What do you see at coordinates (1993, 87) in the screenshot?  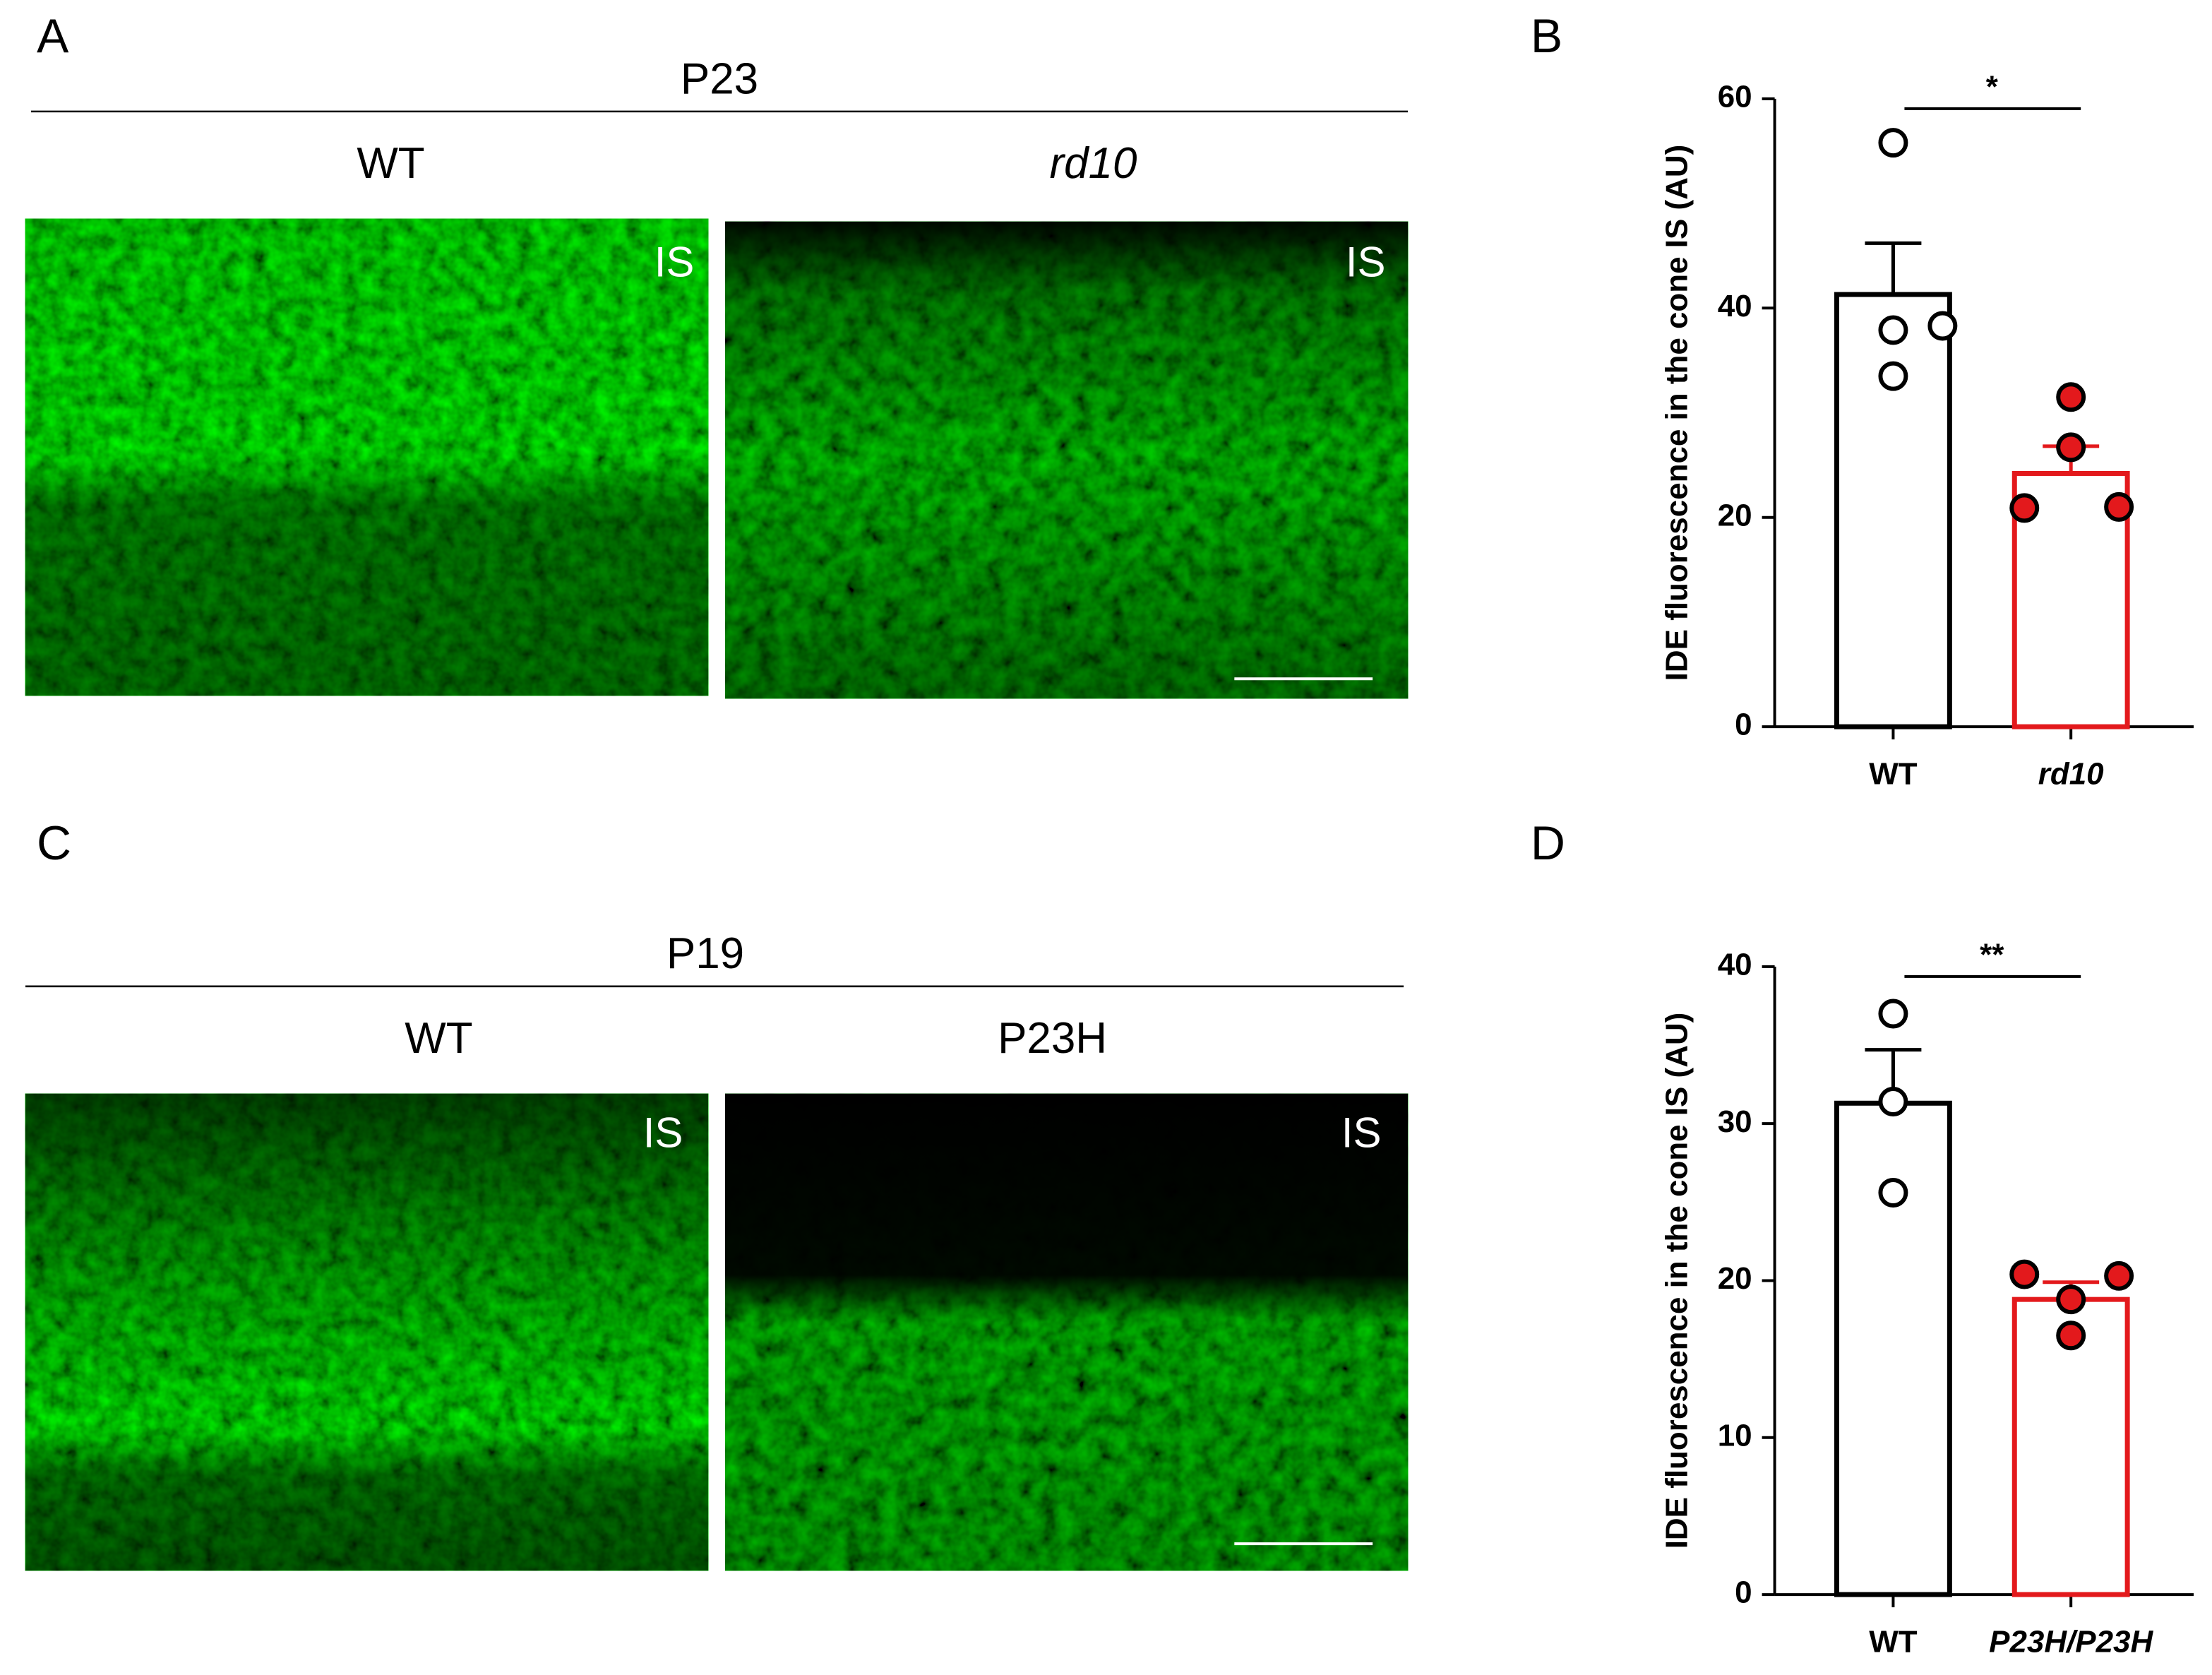 I see `significance-label: *` at bounding box center [1993, 87].